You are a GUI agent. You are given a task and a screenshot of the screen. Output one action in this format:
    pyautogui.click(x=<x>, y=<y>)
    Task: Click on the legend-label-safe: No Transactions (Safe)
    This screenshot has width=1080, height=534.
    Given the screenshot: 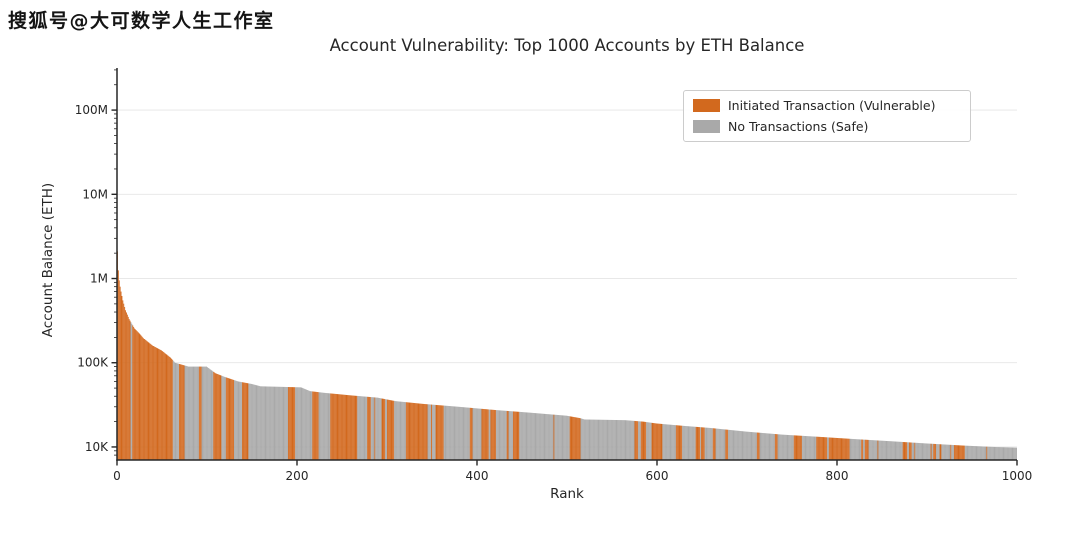 What is the action you would take?
    pyautogui.click(x=798, y=126)
    